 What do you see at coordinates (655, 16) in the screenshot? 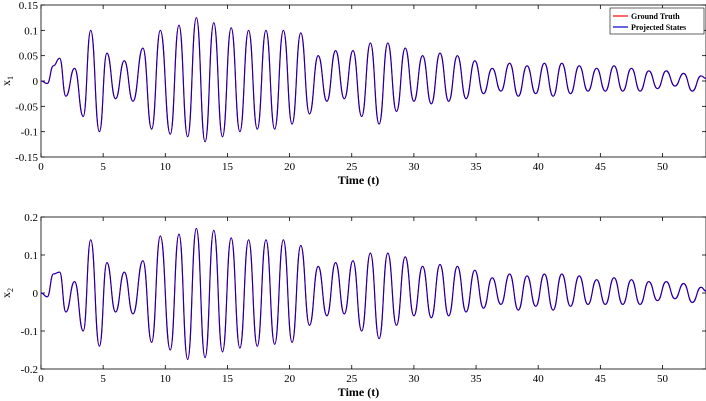
I see `legend-label: Ground Truth` at bounding box center [655, 16].